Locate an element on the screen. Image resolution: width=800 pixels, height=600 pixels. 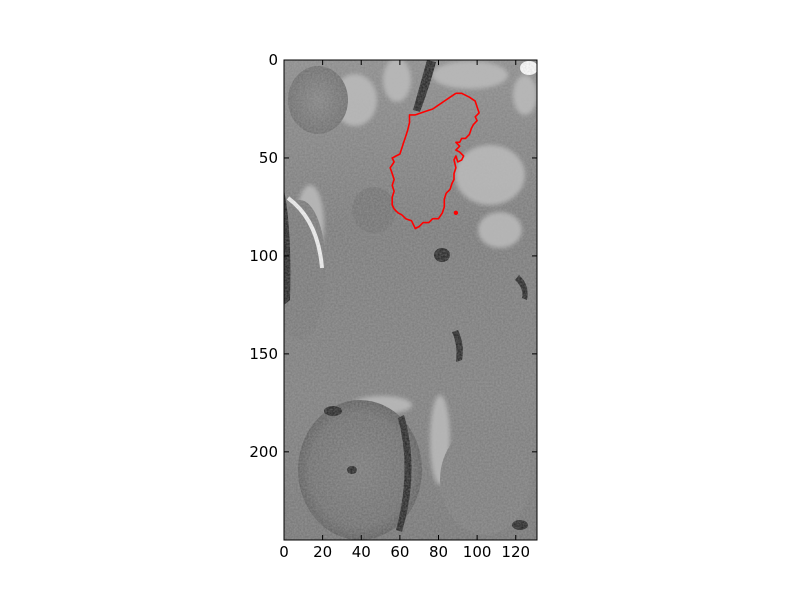
y-tick-label: 100 is located at coordinates (263, 256).